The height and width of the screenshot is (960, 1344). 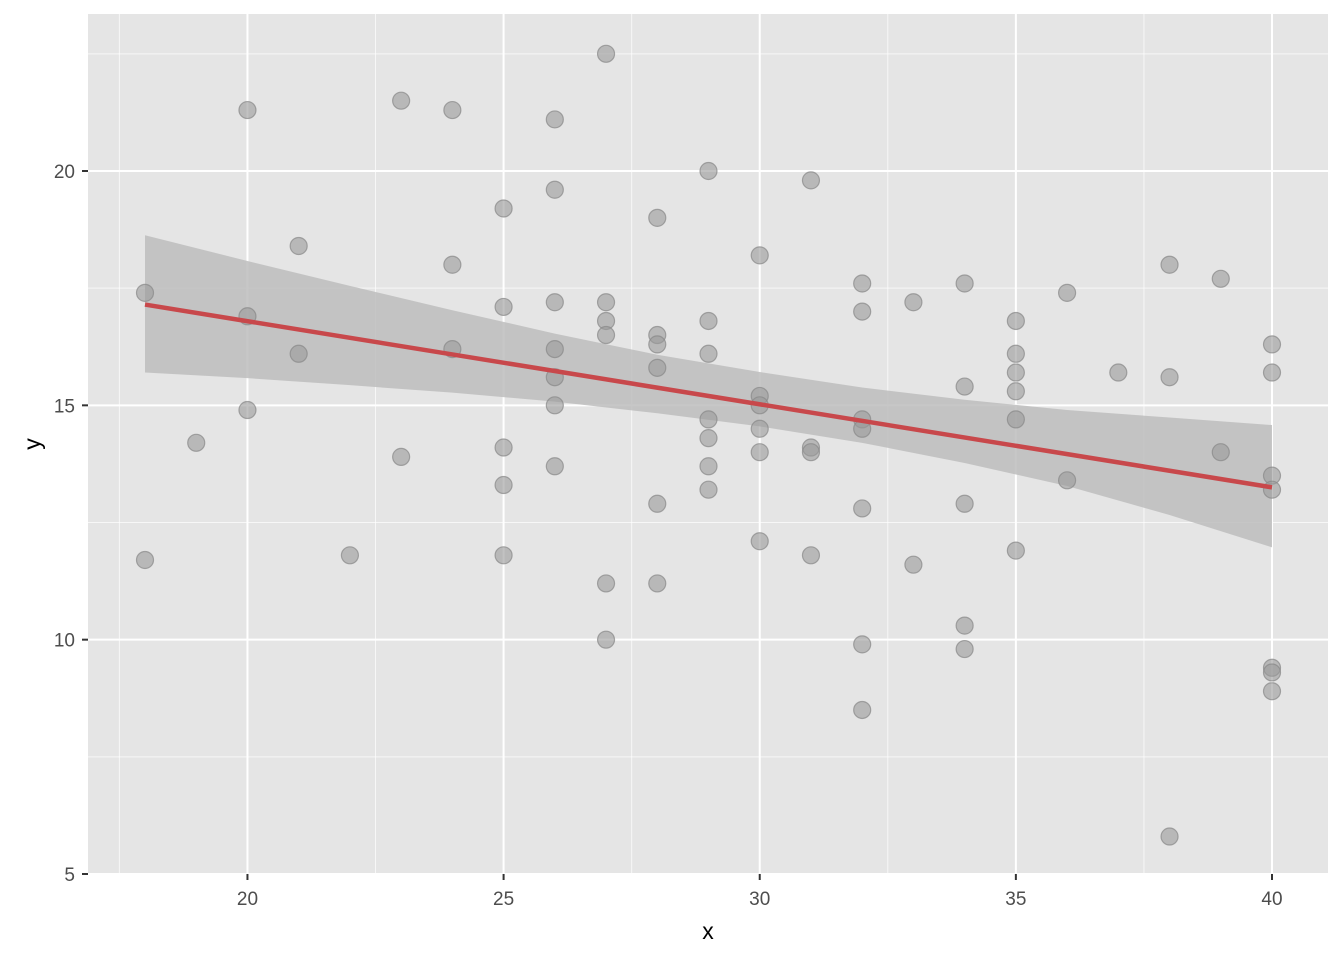 I want to click on y-tick-label: 10, so click(x=64, y=641).